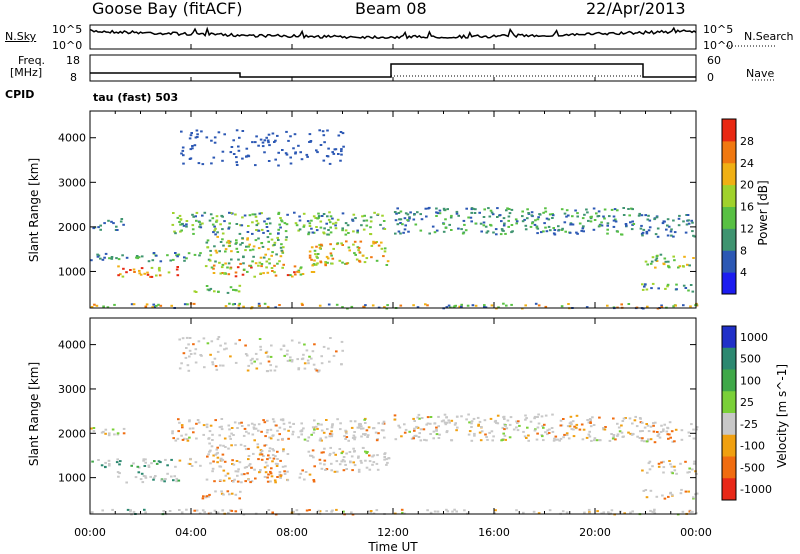 This screenshot has height=554, width=800. I want to click on freq-left-tick-low: 8, so click(73, 77).